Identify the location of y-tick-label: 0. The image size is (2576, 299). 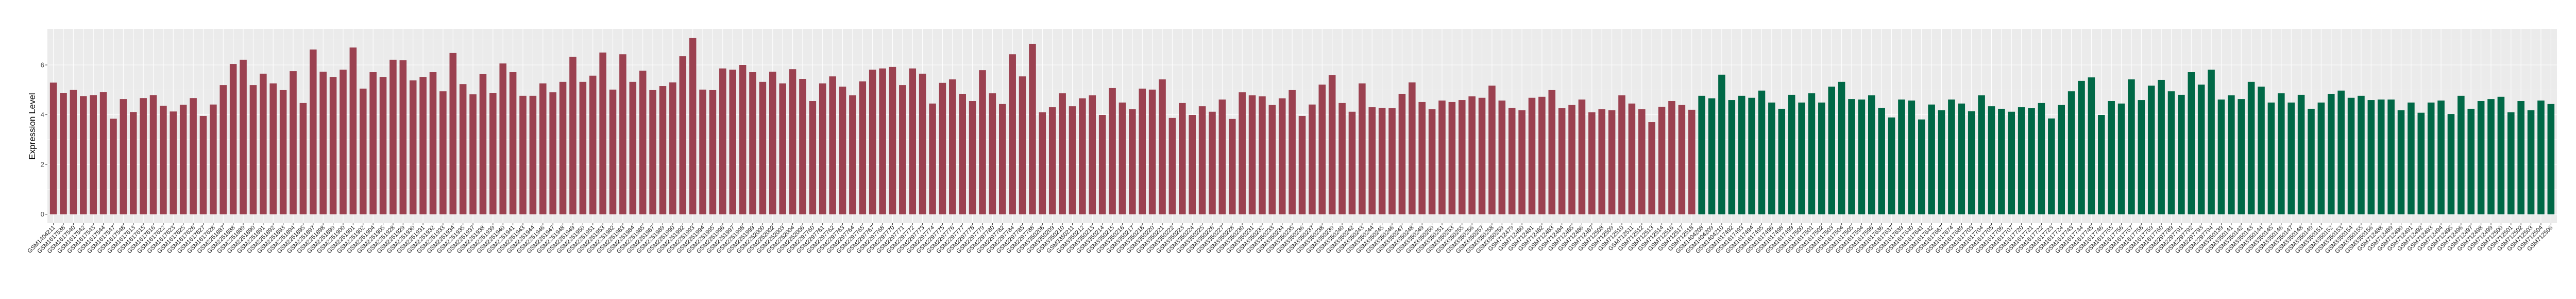
(43, 214).